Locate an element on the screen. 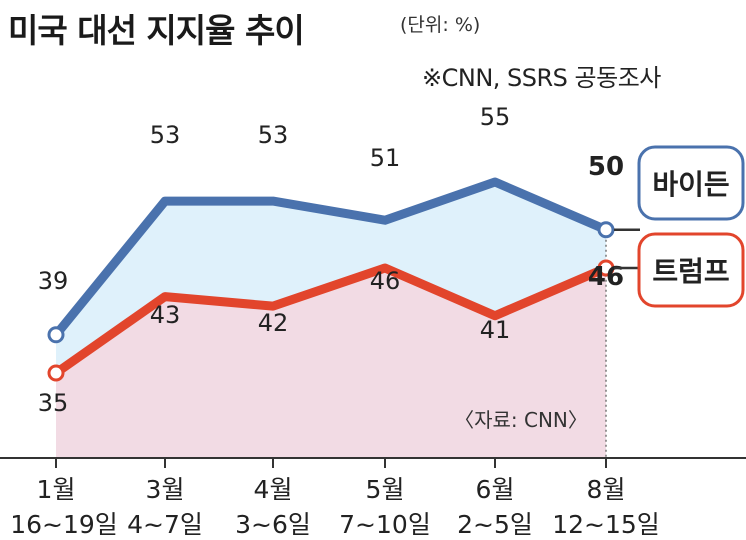 The width and height of the screenshot is (746, 540). biden-legend-label: 바이든 is located at coordinates (690, 184).